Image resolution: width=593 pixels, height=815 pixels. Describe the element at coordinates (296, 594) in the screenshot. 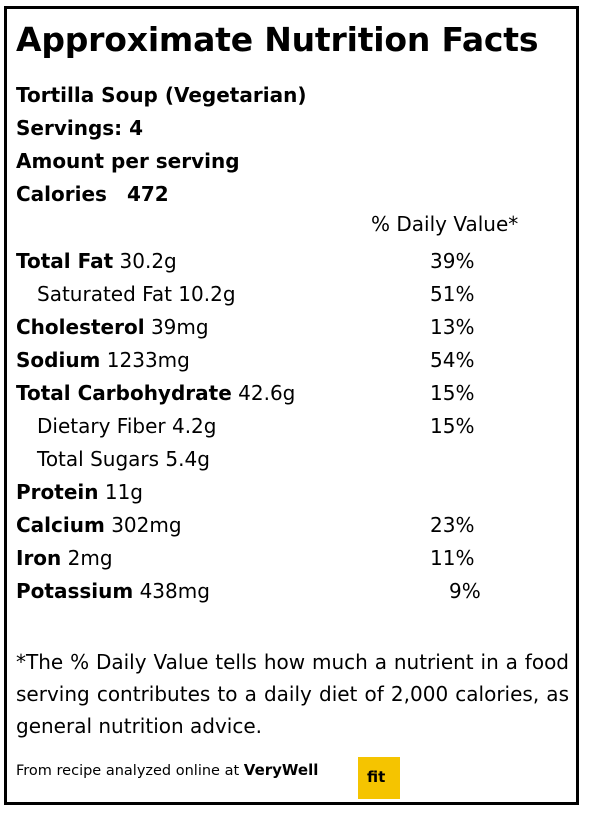

I see `nutrient-row-potassium: Potassium 438mg 9%` at that location.